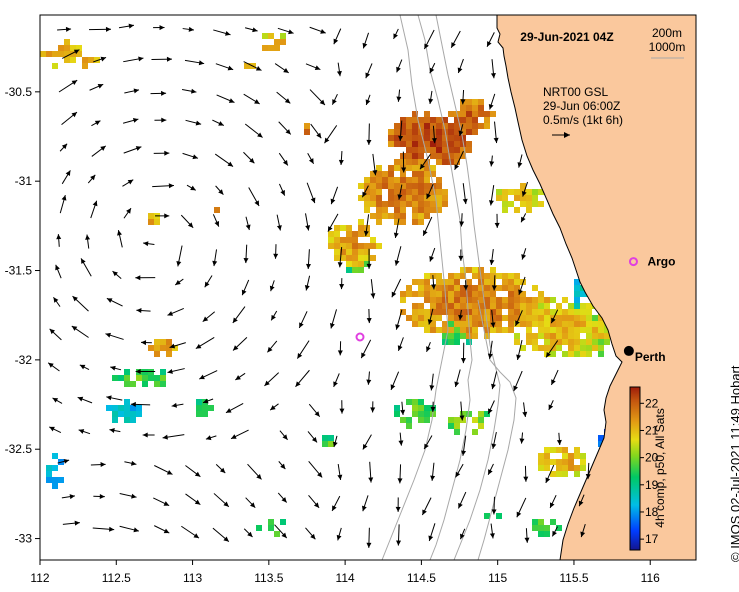 The width and height of the screenshot is (739, 592). What do you see at coordinates (661, 262) in the screenshot?
I see `argo-label: Argo` at bounding box center [661, 262].